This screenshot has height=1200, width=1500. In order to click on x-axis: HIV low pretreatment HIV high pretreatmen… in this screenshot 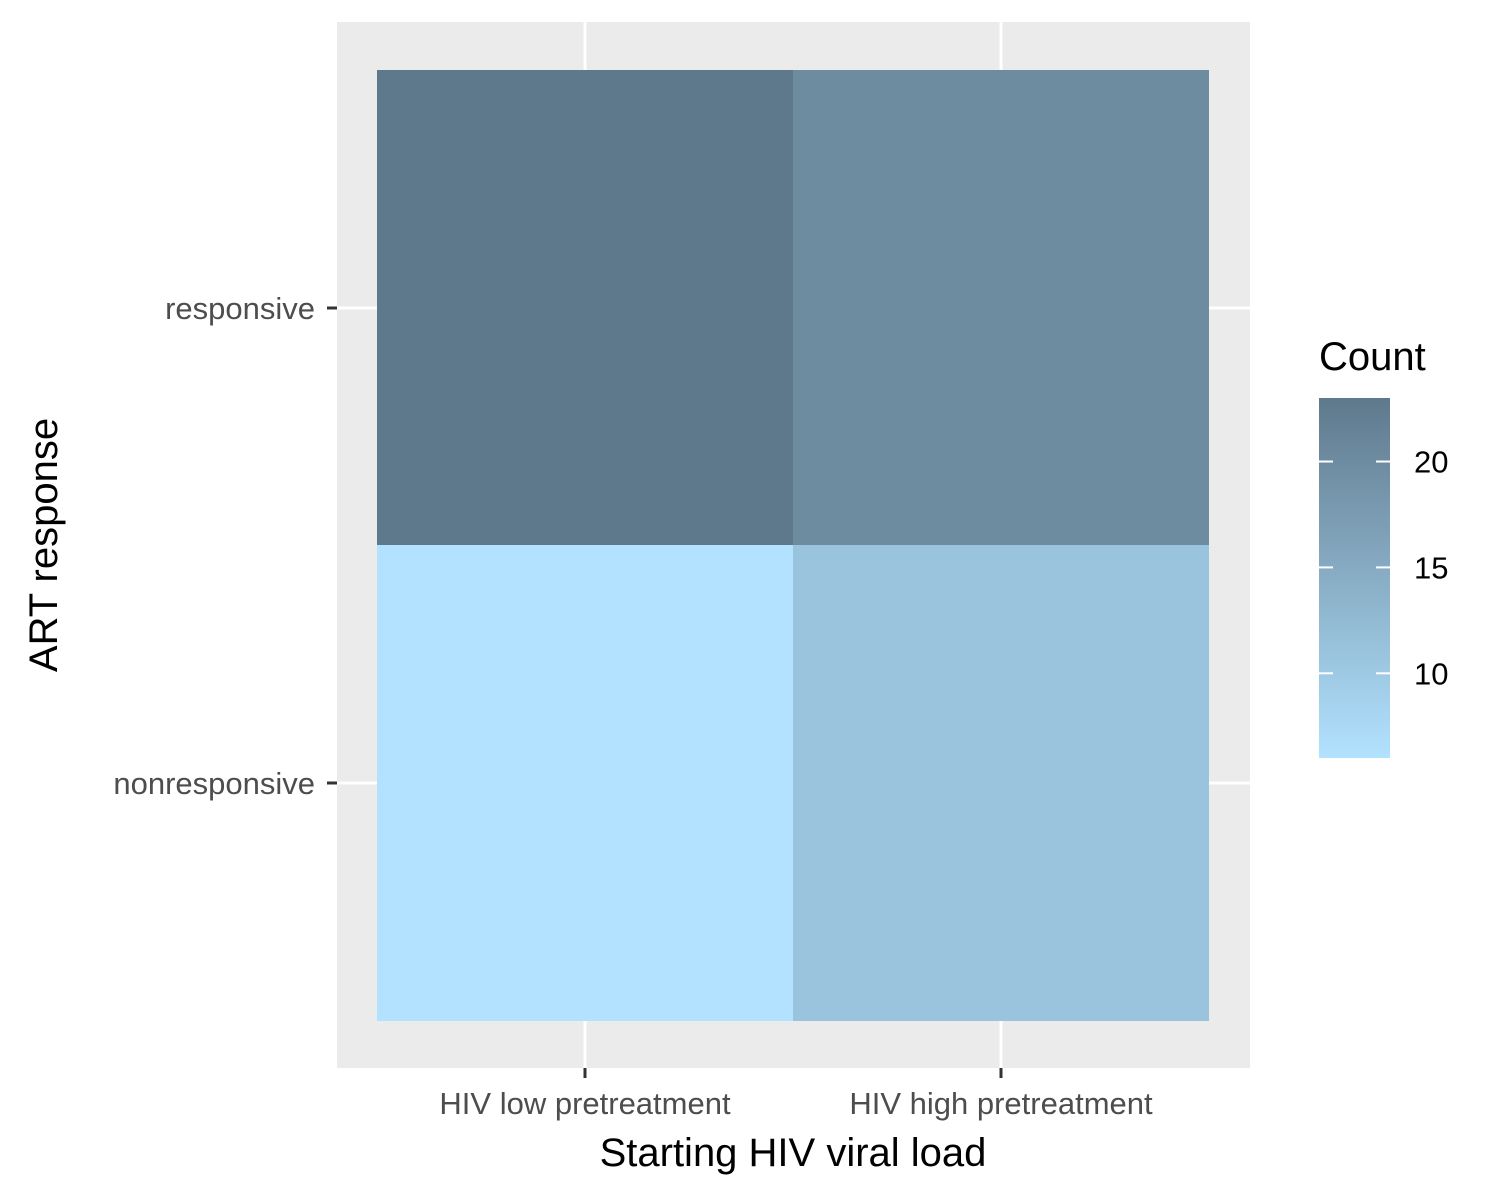, I will do `click(796, 1094)`.